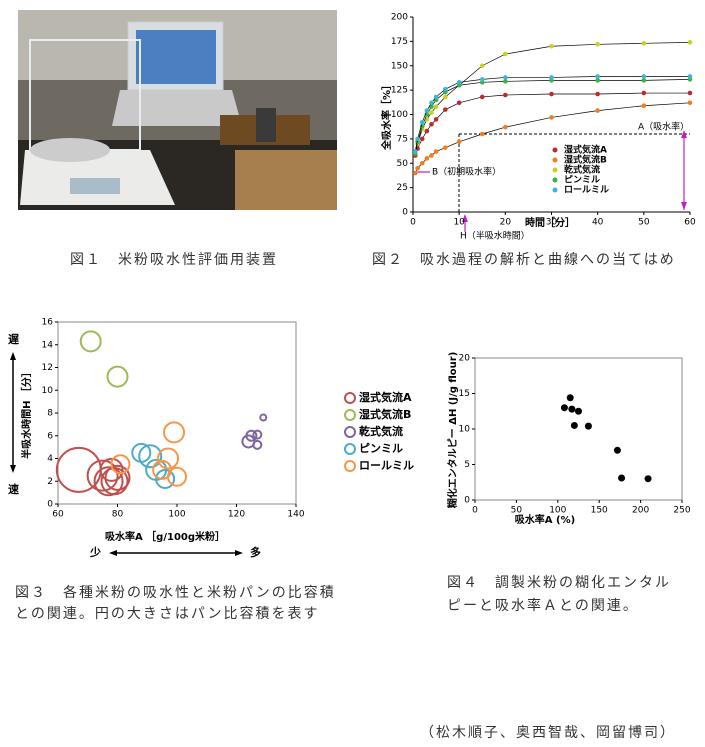 This screenshot has width=705, height=747. Describe the element at coordinates (386, 115) in the screenshot. I see `y-axis-label: 全吸水率［%］` at that location.